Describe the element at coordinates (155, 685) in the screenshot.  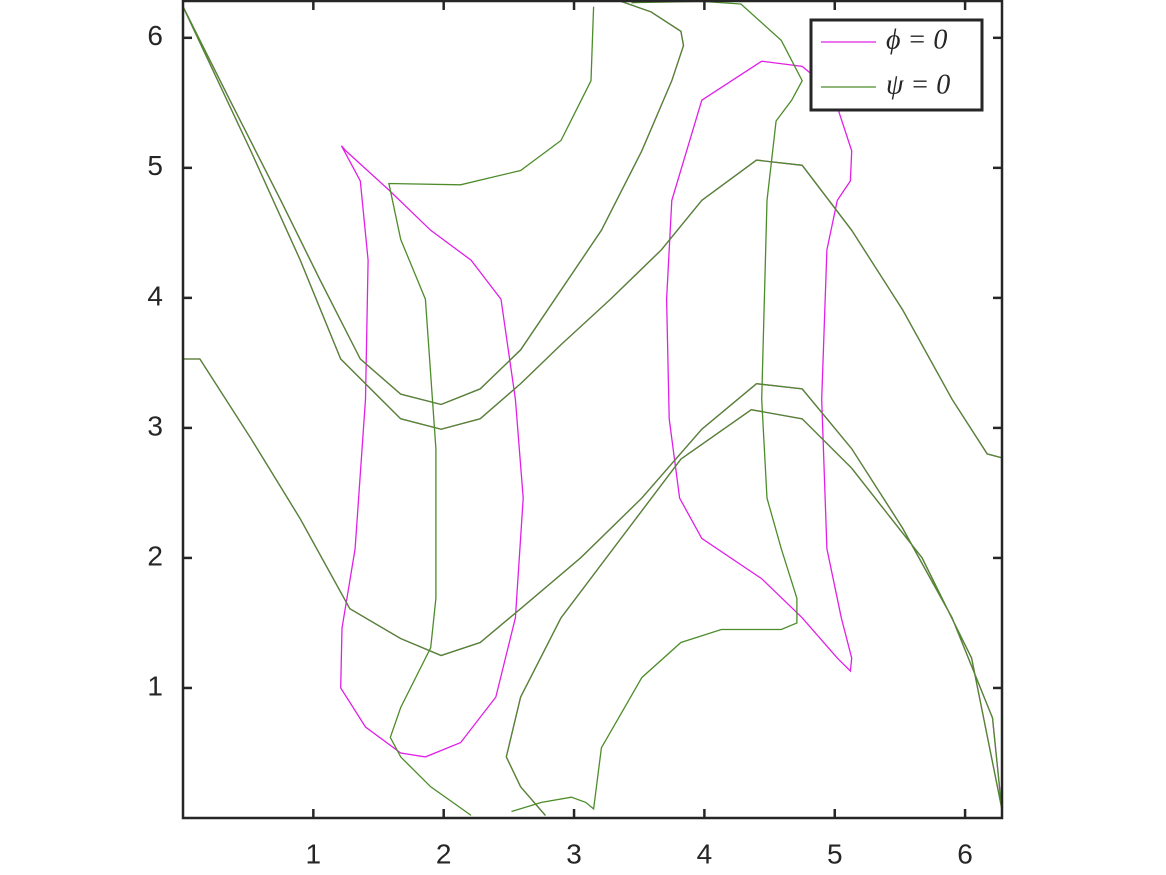
I see `y-tick-label: 1` at that location.